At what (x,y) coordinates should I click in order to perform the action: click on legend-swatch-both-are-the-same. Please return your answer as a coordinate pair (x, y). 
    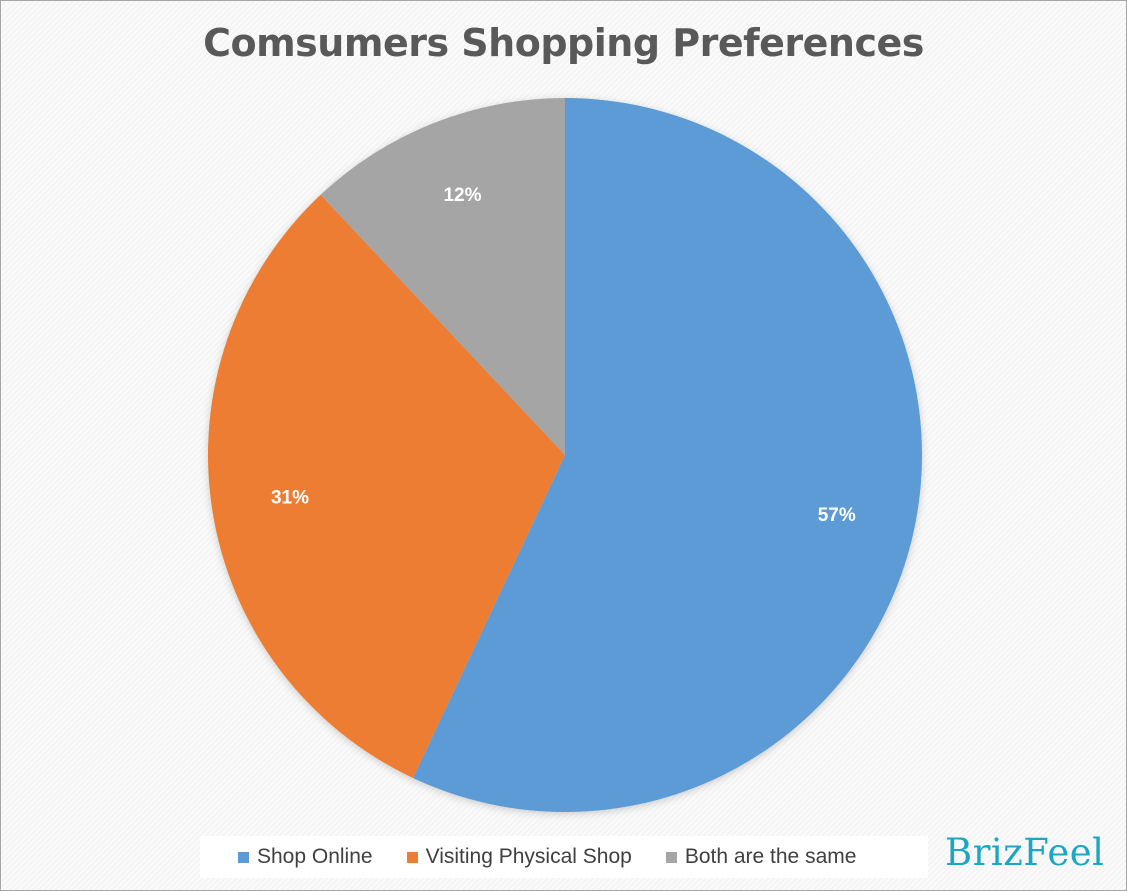
    Looking at the image, I should click on (671, 857).